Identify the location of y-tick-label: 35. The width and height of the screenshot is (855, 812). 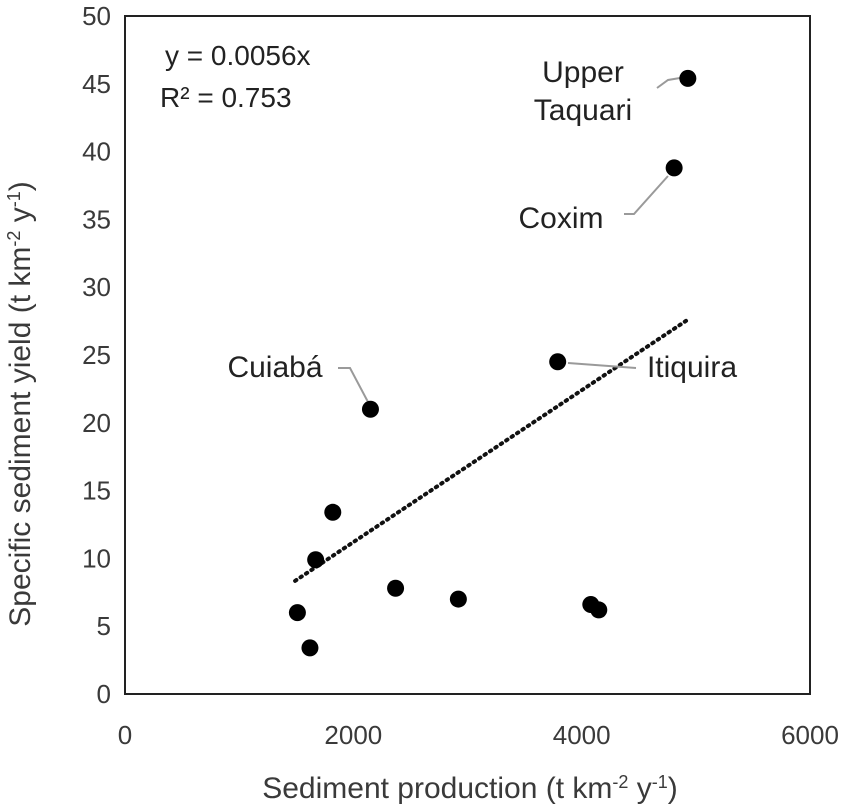
(96, 219).